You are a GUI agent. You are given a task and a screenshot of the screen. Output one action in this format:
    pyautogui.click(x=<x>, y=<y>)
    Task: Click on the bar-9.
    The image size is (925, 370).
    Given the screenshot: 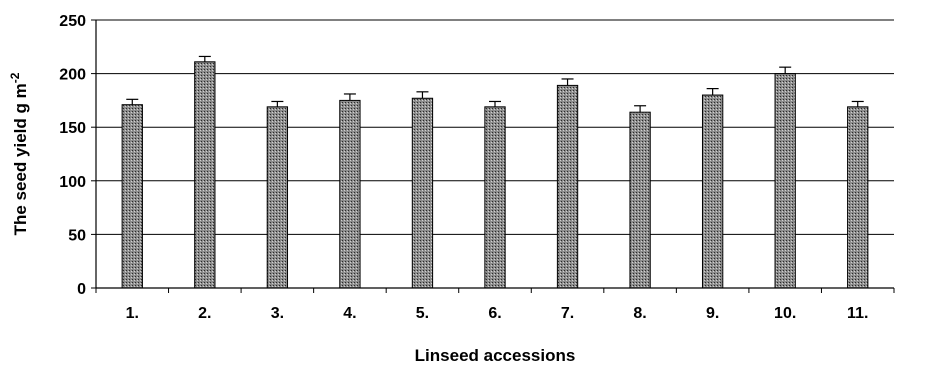 What is the action you would take?
    pyautogui.click(x=712, y=191)
    